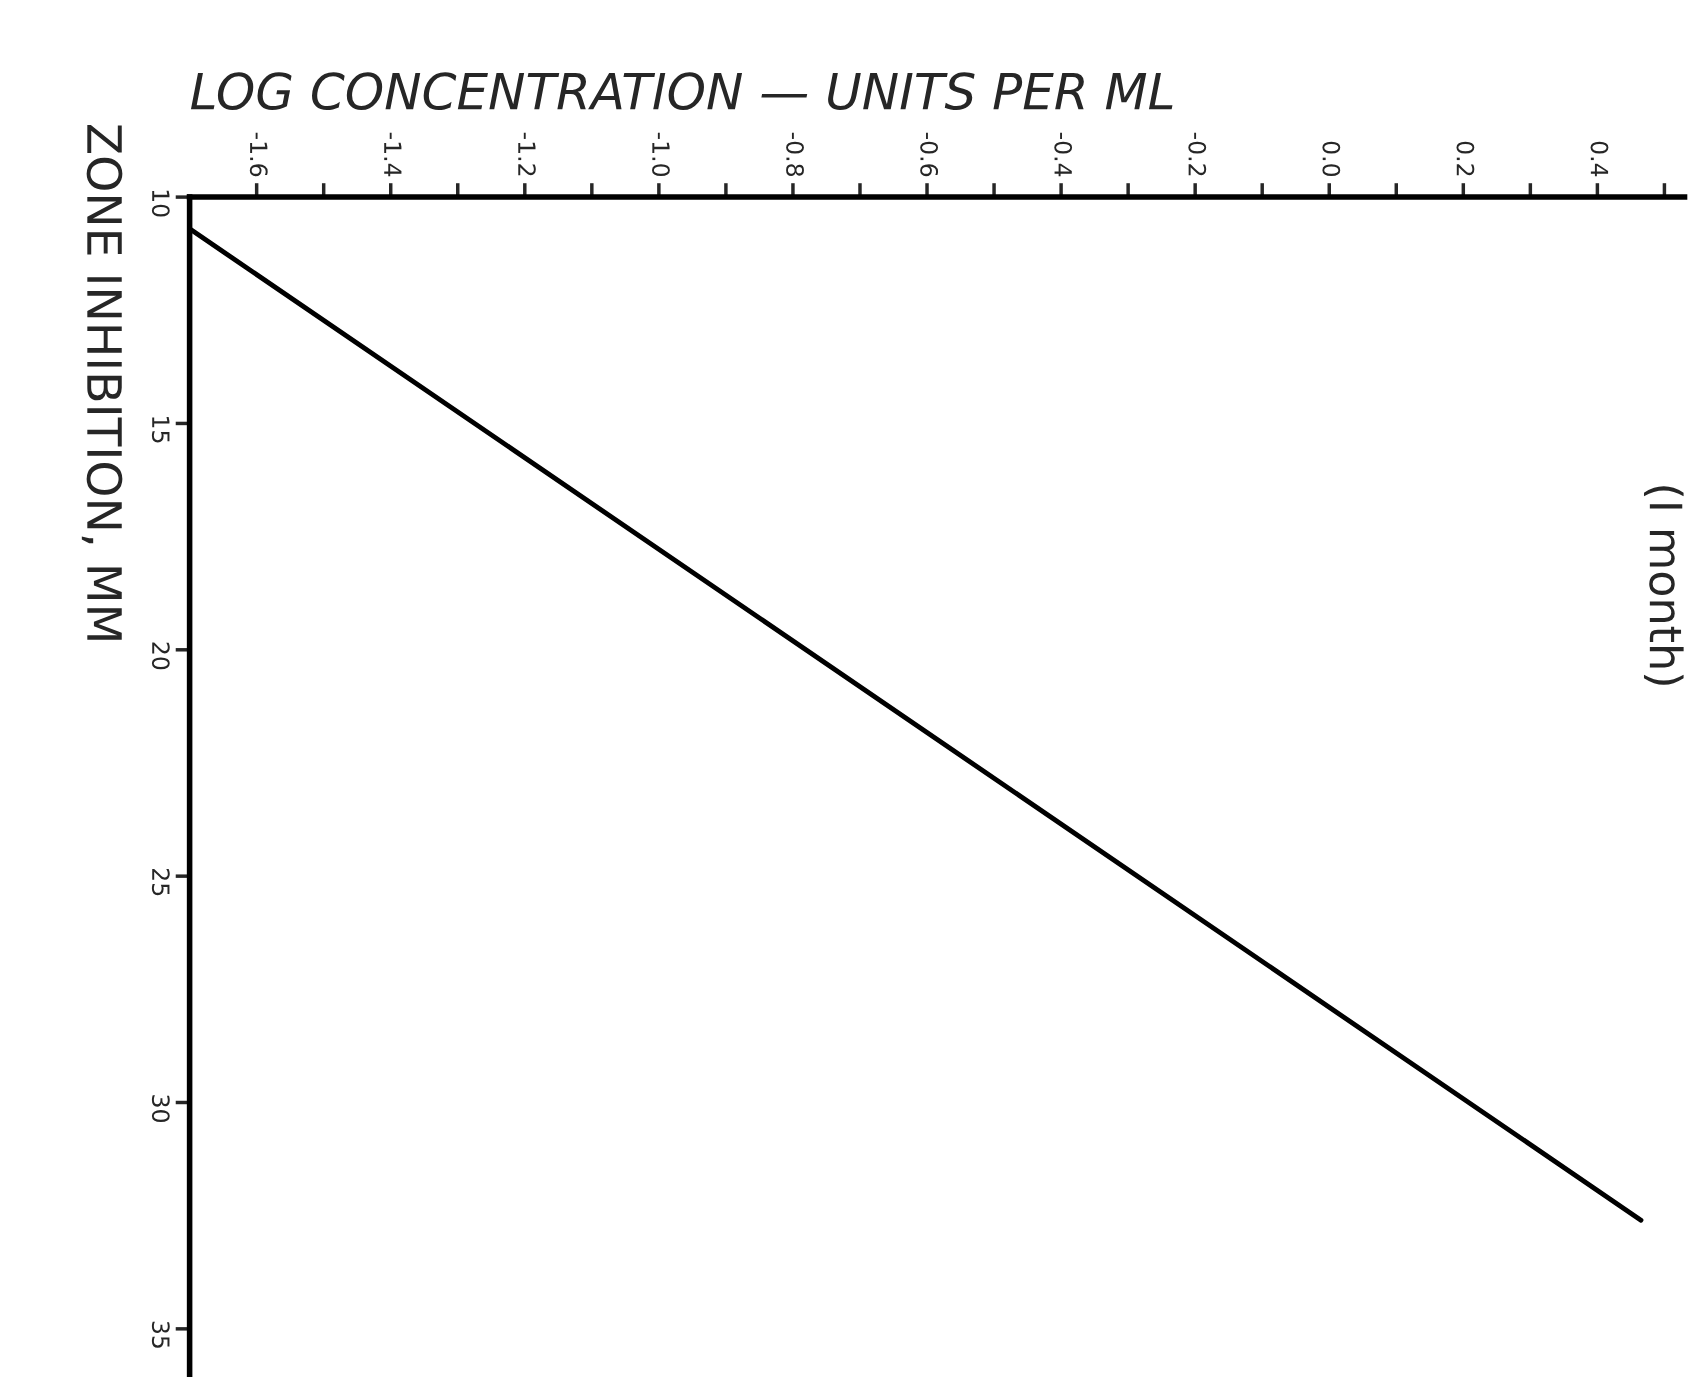  I want to click on y-axis-title: ZONE INHIBITION, MM, so click(102, 382).